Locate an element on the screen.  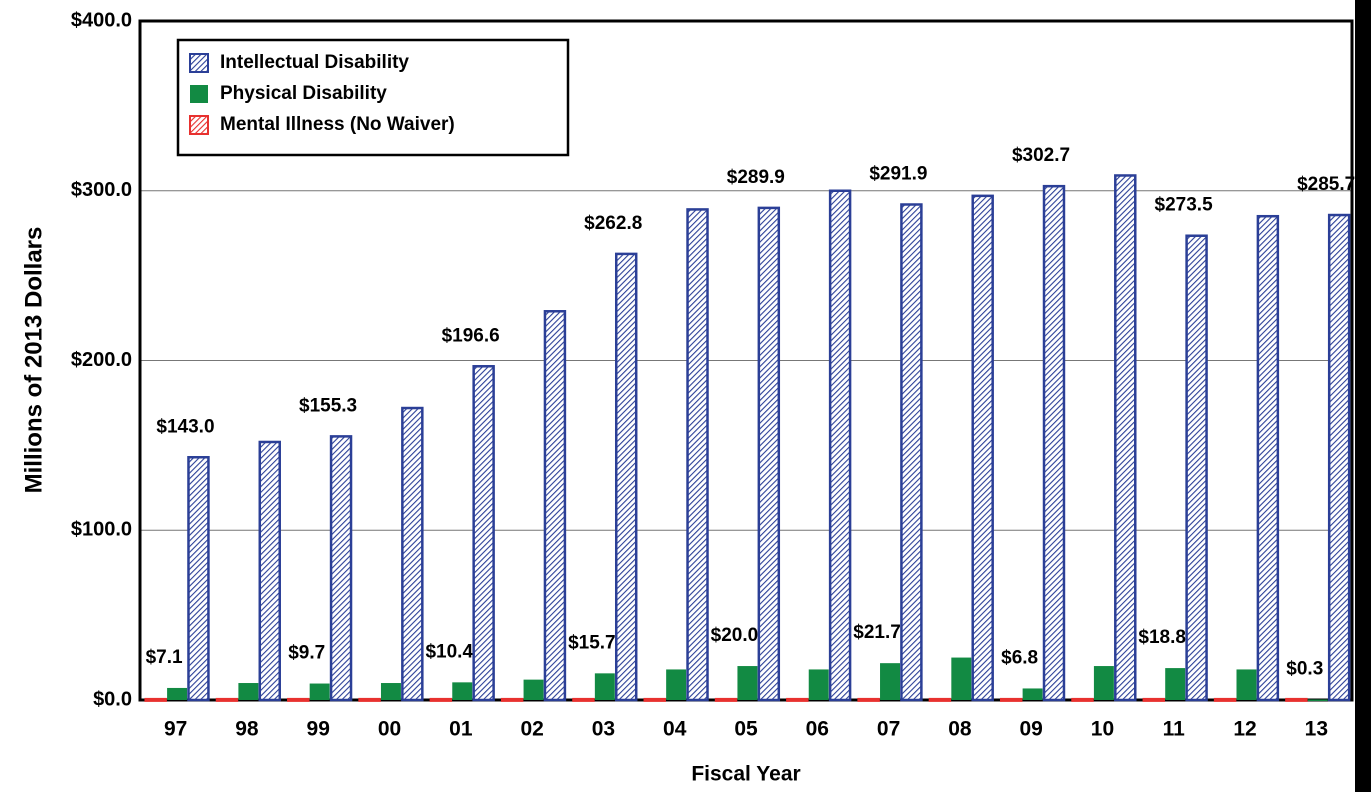
data-label: $10.4 is located at coordinates (449, 651).